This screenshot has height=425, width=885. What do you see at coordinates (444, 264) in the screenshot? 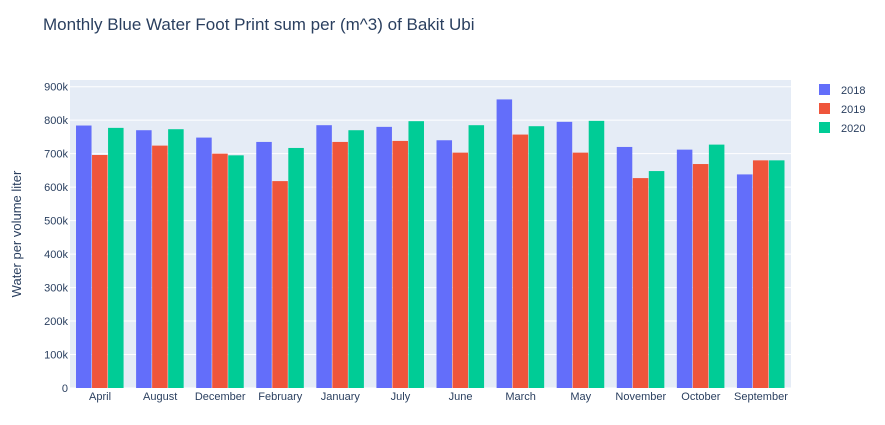
I see `bar-2018-june` at bounding box center [444, 264].